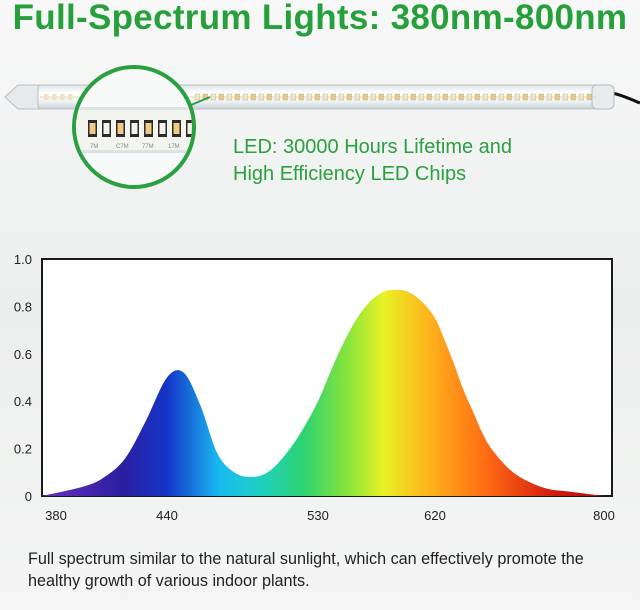 This screenshot has height=610, width=640. What do you see at coordinates (148, 147) in the screenshot?
I see `chip-label: 77M` at bounding box center [148, 147].